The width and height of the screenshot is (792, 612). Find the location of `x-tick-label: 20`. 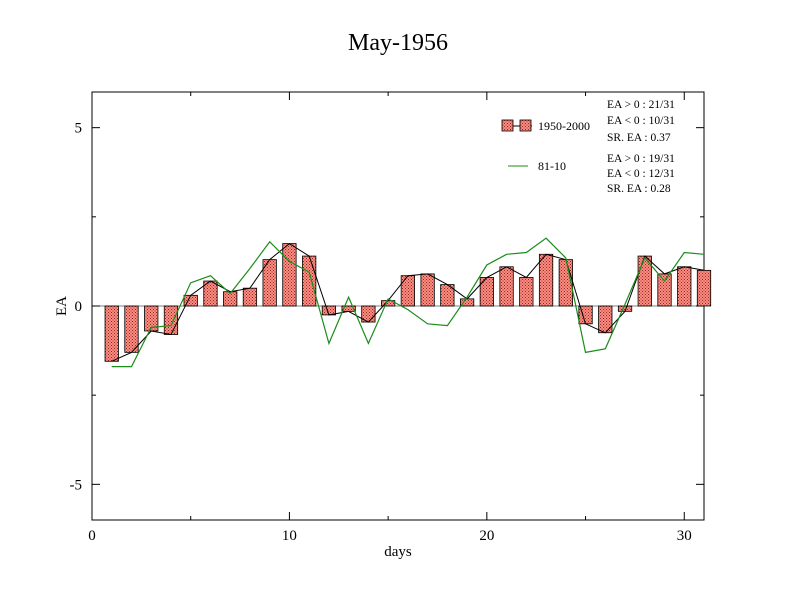

x-tick-label: 20 is located at coordinates (486, 536).